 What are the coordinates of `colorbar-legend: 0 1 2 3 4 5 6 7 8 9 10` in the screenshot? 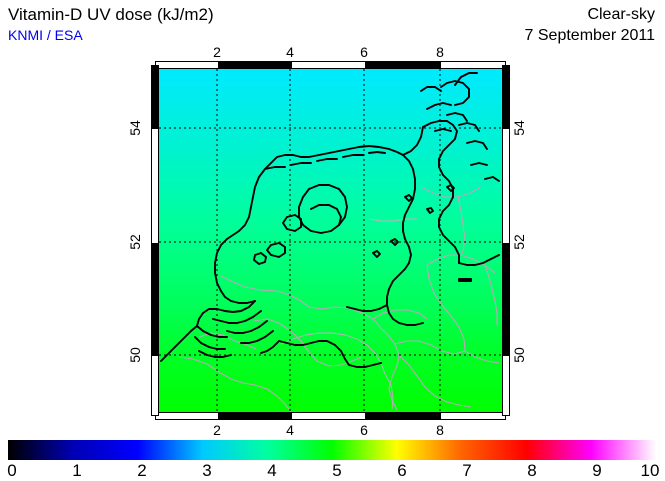 It's located at (333, 460).